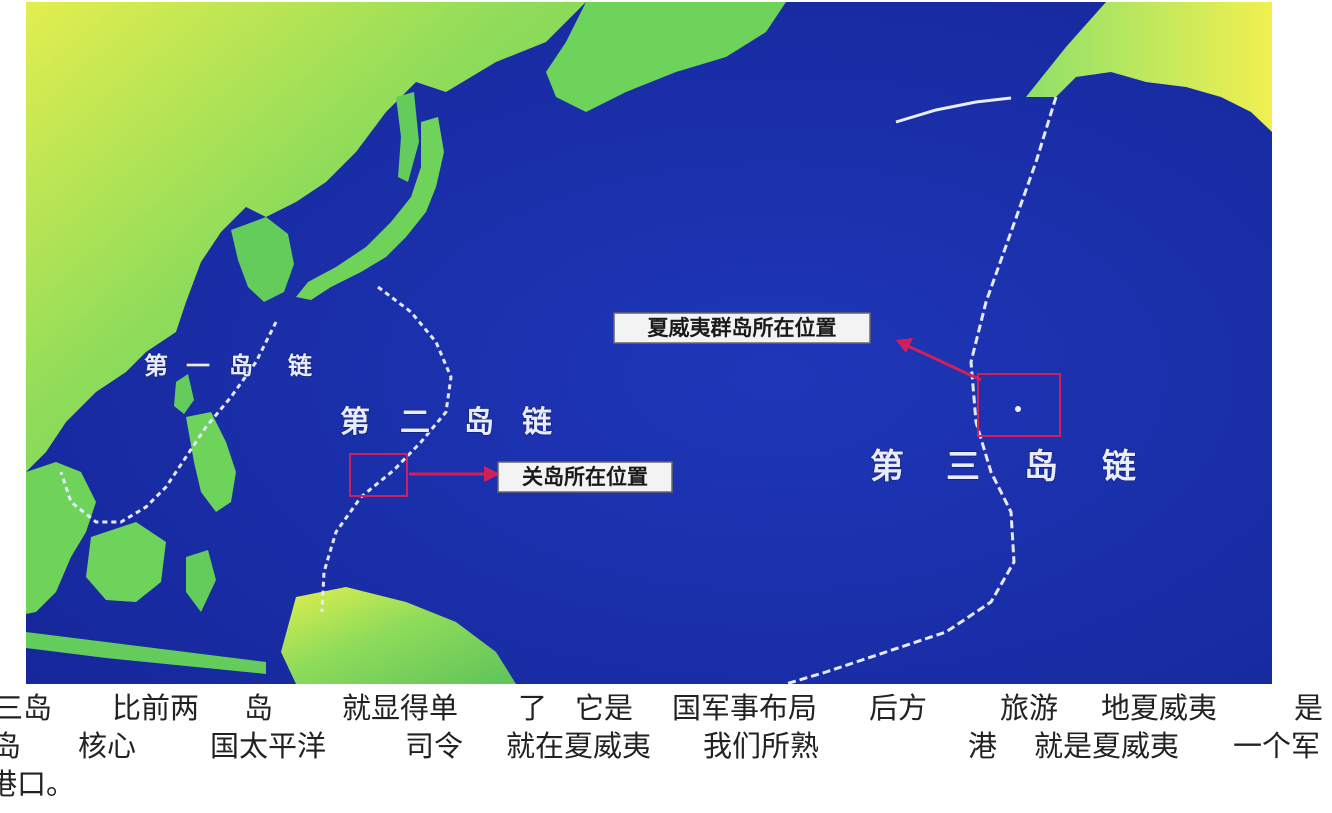 This screenshot has width=1332, height=813. I want to click on hawaii-callout-box, so click(742, 328).